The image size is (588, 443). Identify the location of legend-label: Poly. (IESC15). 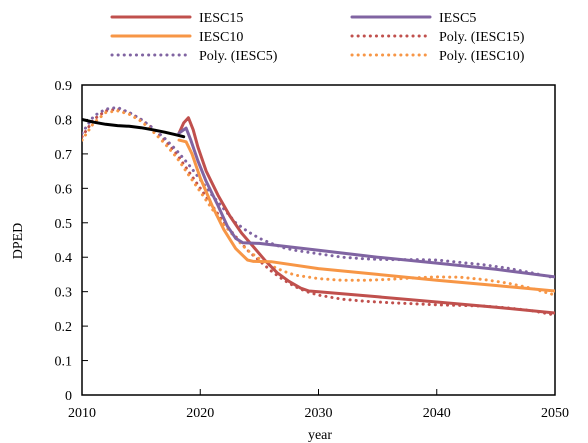
(482, 37).